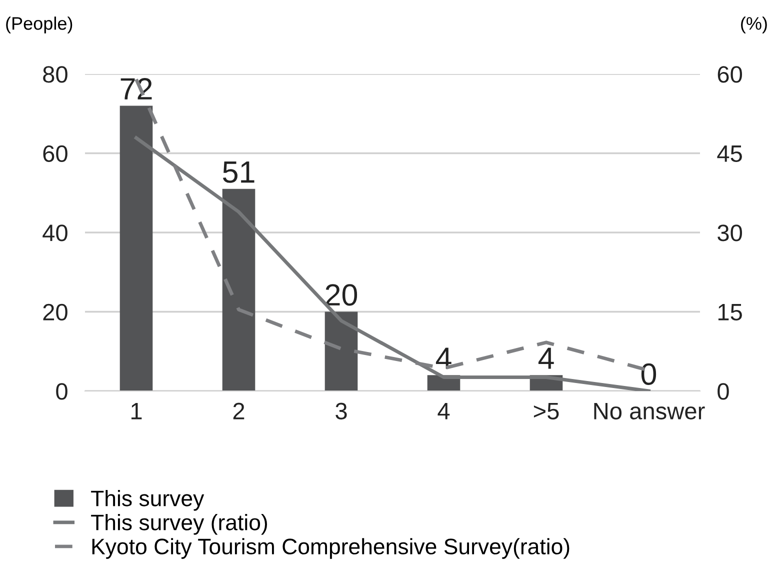 Image resolution: width=778 pixels, height=565 pixels. Describe the element at coordinates (62, 391) in the screenshot. I see `y-tick-label: 0` at that location.